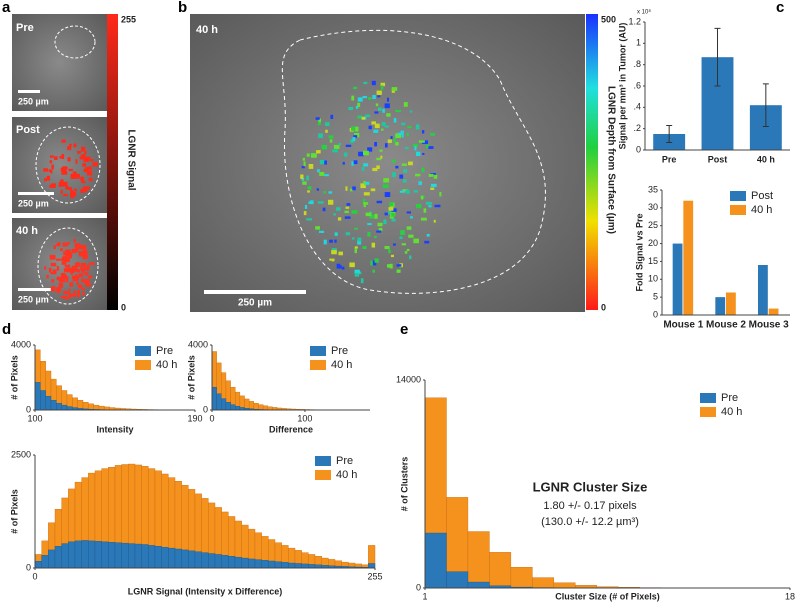 The image size is (800, 608). I want to click on chart: 0 4000 # of Pixels Difference 0 100 Pre 40 h, so click(278, 386).